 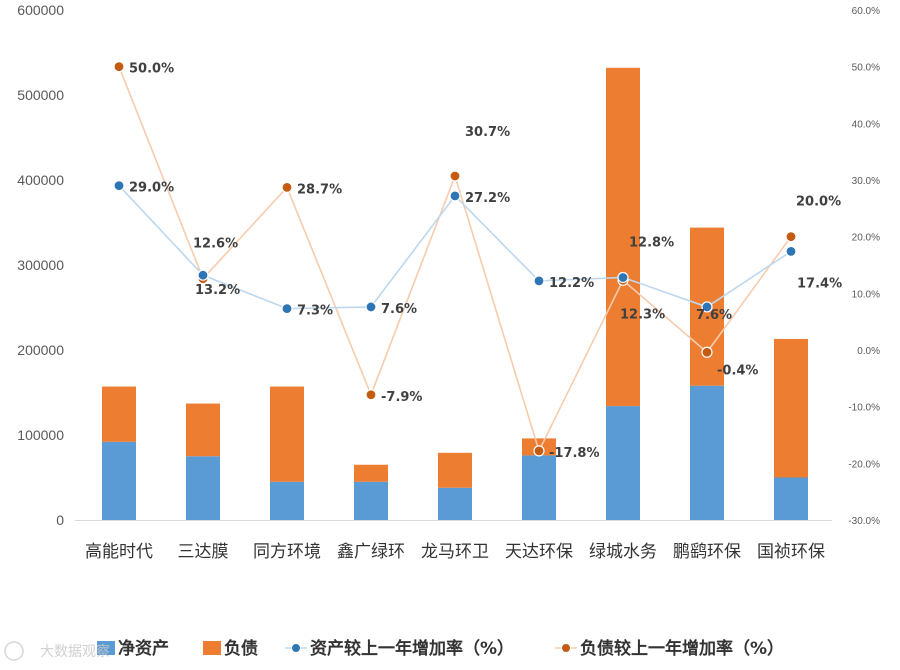 What do you see at coordinates (791, 552) in the screenshot?
I see `category-label: 国祯环保` at bounding box center [791, 552].